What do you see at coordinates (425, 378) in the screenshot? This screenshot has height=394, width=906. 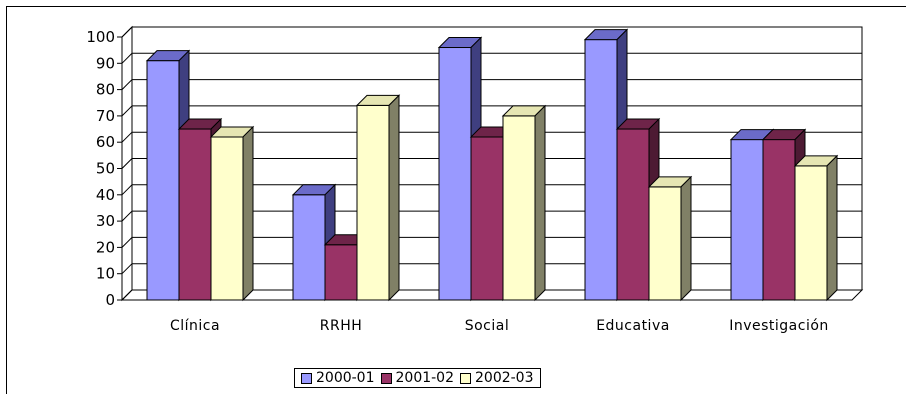 I see `legend-label: 2001-02` at bounding box center [425, 378].